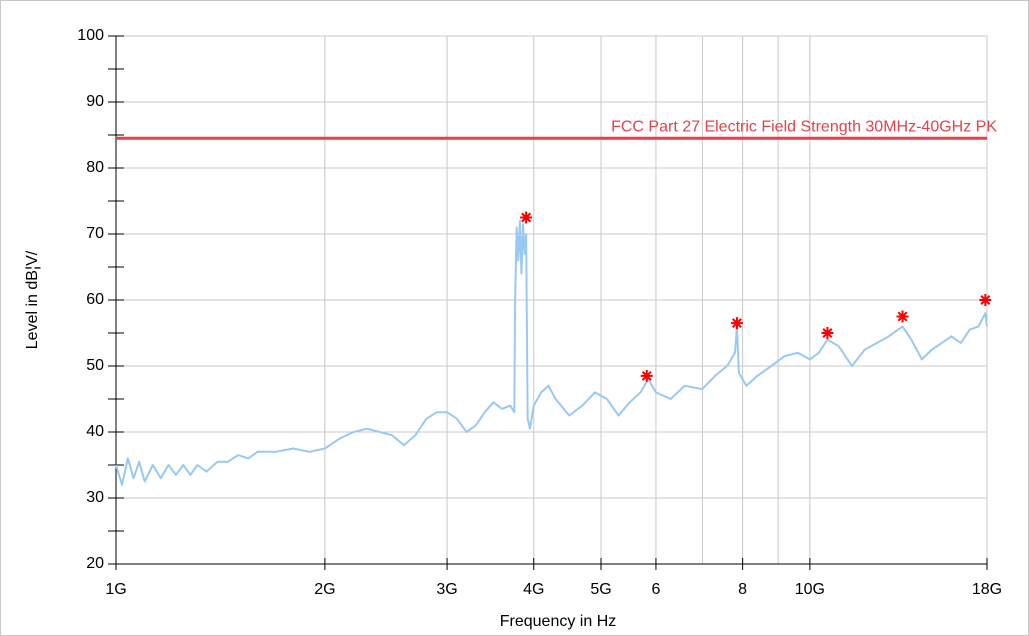 This screenshot has width=1029, height=636. What do you see at coordinates (95, 101) in the screenshot?
I see `y-tick-label: 90` at bounding box center [95, 101].